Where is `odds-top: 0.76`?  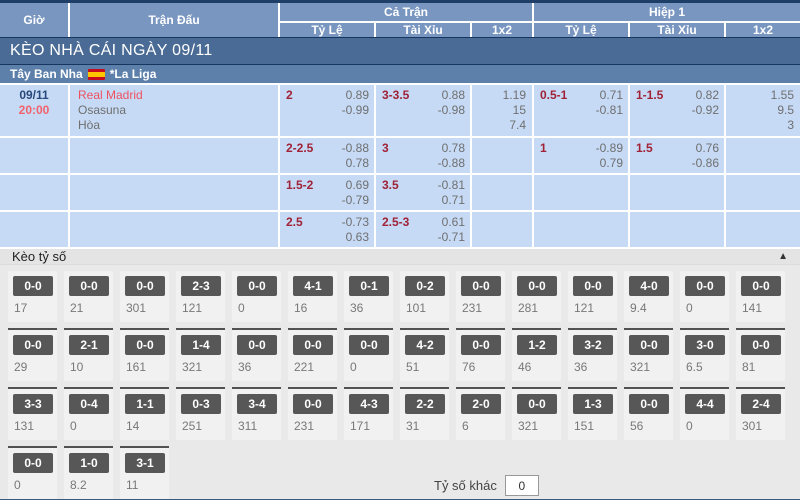
odds-top: 0.76 is located at coordinates (707, 148).